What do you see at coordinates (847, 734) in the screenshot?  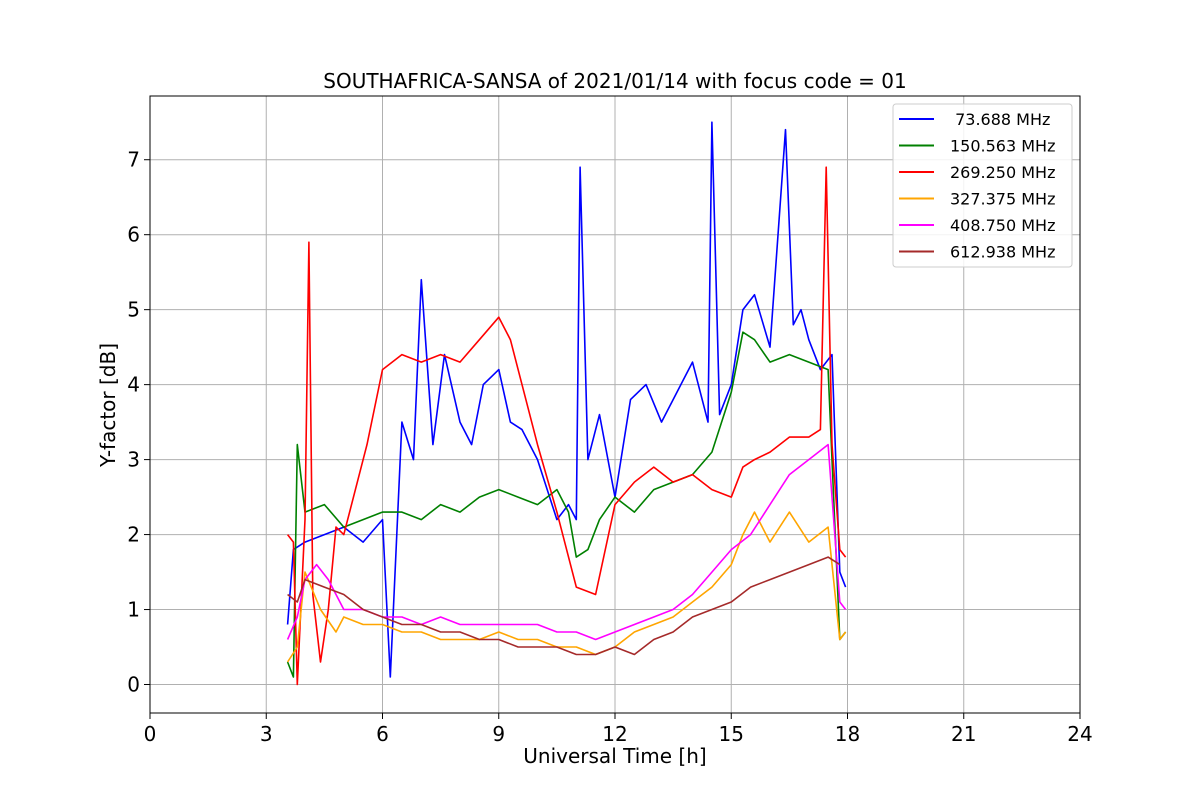 I see `x-tick-label: 18` at bounding box center [847, 734].